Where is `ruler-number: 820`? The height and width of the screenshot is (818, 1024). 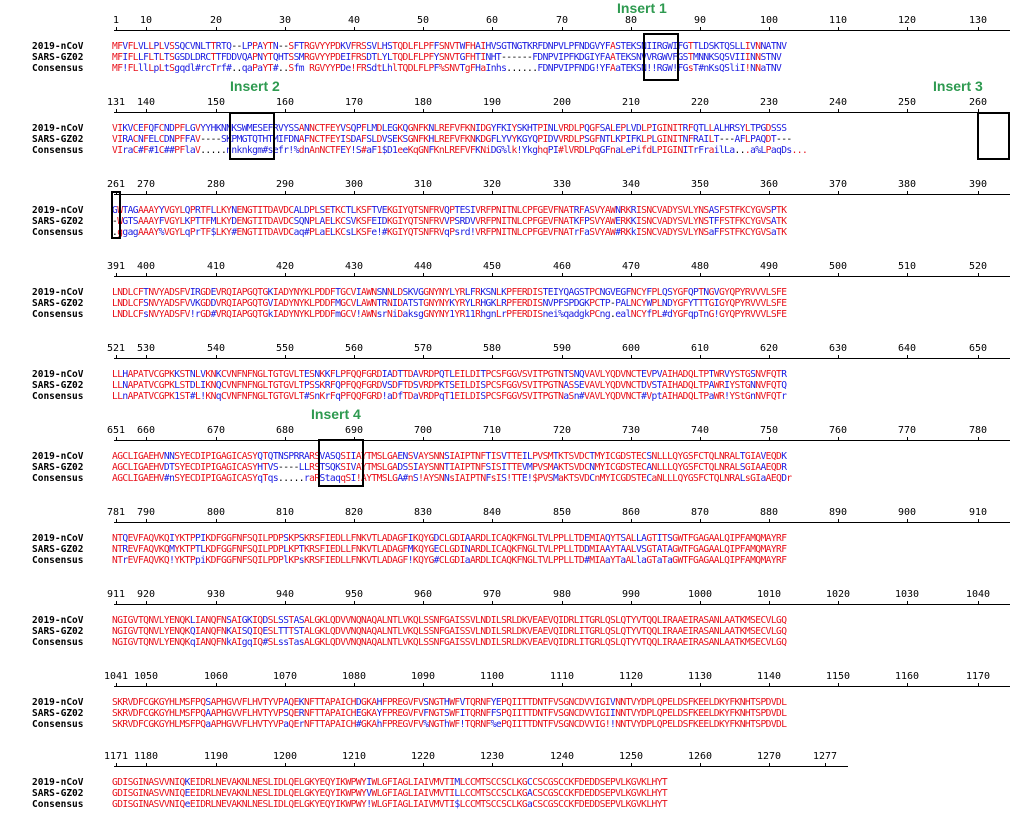 ruler-number: 820 is located at coordinates (354, 512).